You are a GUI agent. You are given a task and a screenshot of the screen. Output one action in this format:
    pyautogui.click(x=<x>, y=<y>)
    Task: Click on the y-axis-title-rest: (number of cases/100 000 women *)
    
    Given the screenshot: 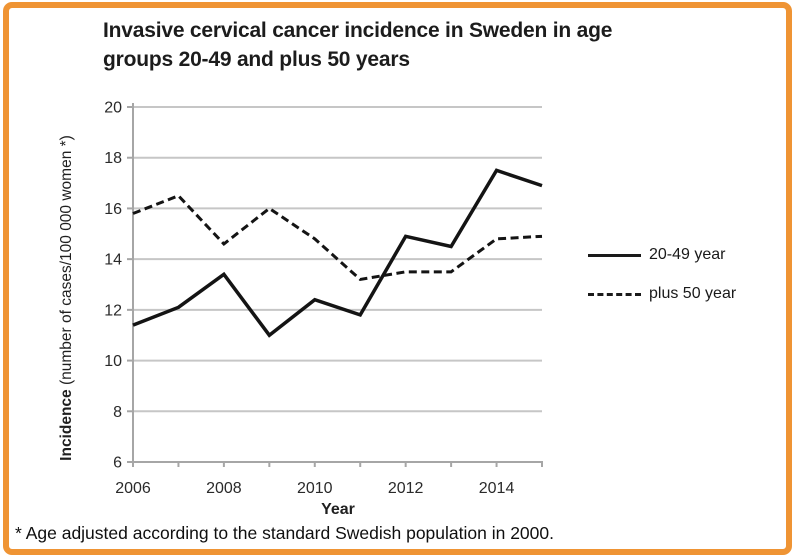 What is the action you would take?
    pyautogui.click(x=67, y=262)
    